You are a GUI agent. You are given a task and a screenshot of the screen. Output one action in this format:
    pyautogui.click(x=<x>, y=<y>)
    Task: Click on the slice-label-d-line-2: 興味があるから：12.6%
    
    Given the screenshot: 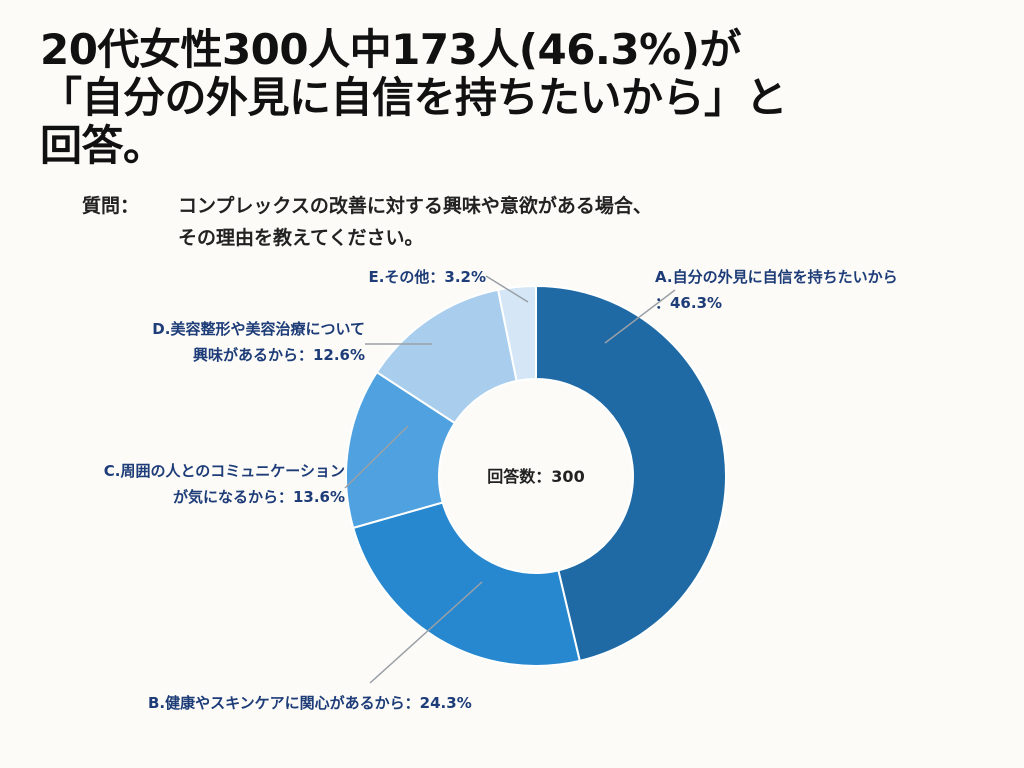 What is the action you would take?
    pyautogui.click(x=279, y=355)
    